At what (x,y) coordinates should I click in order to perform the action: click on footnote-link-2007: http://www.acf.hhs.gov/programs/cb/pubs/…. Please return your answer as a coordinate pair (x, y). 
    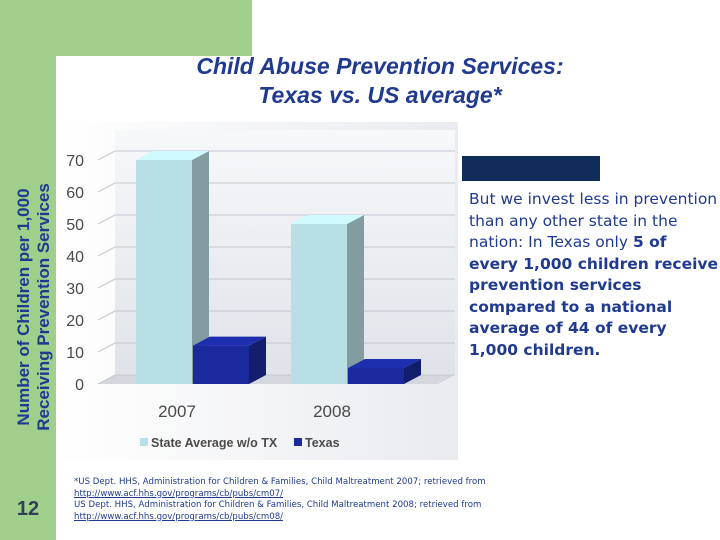
    Looking at the image, I should click on (179, 493).